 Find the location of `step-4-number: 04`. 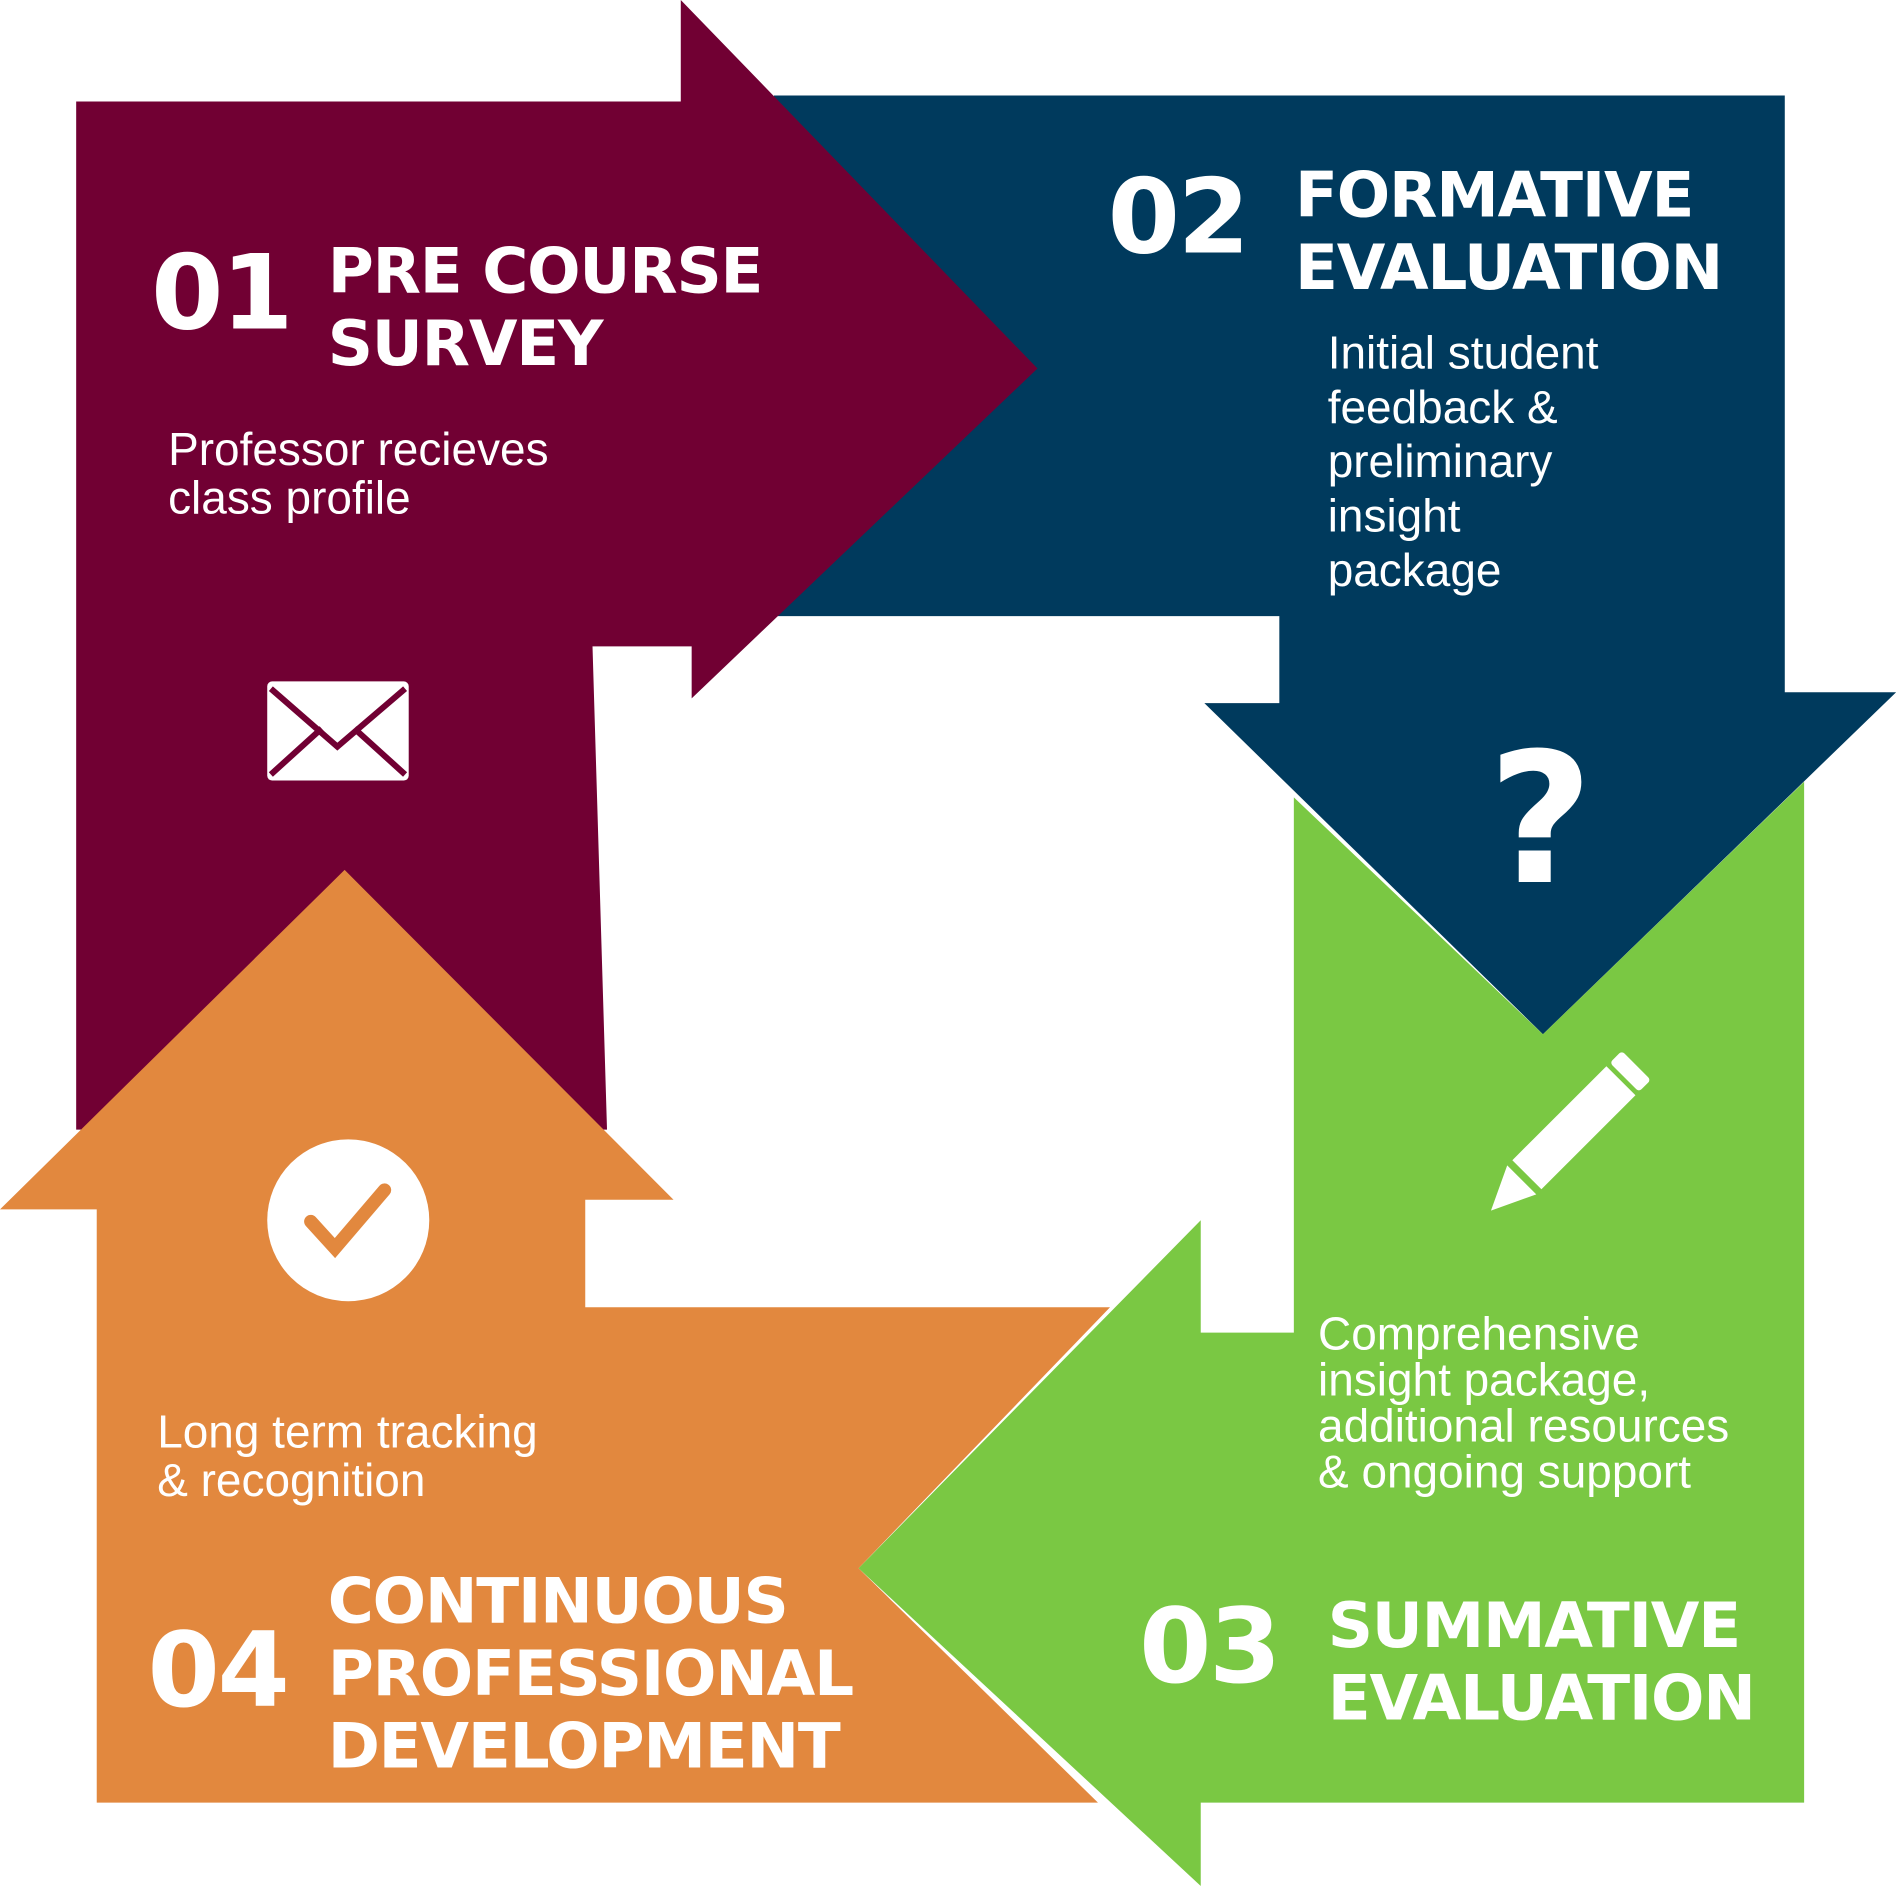

step-4-number: 04 is located at coordinates (218, 1671).